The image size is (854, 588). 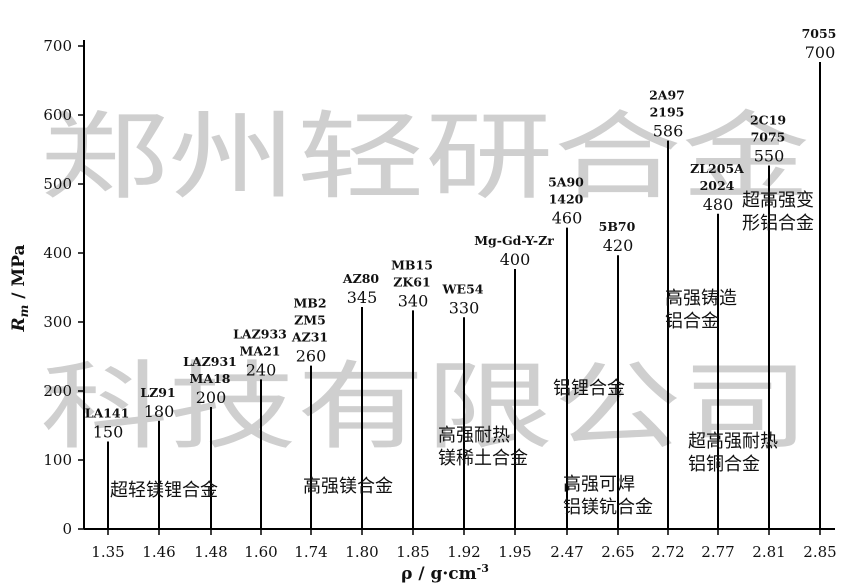 What do you see at coordinates (108, 432) in the screenshot?
I see `value-label: 150` at bounding box center [108, 432].